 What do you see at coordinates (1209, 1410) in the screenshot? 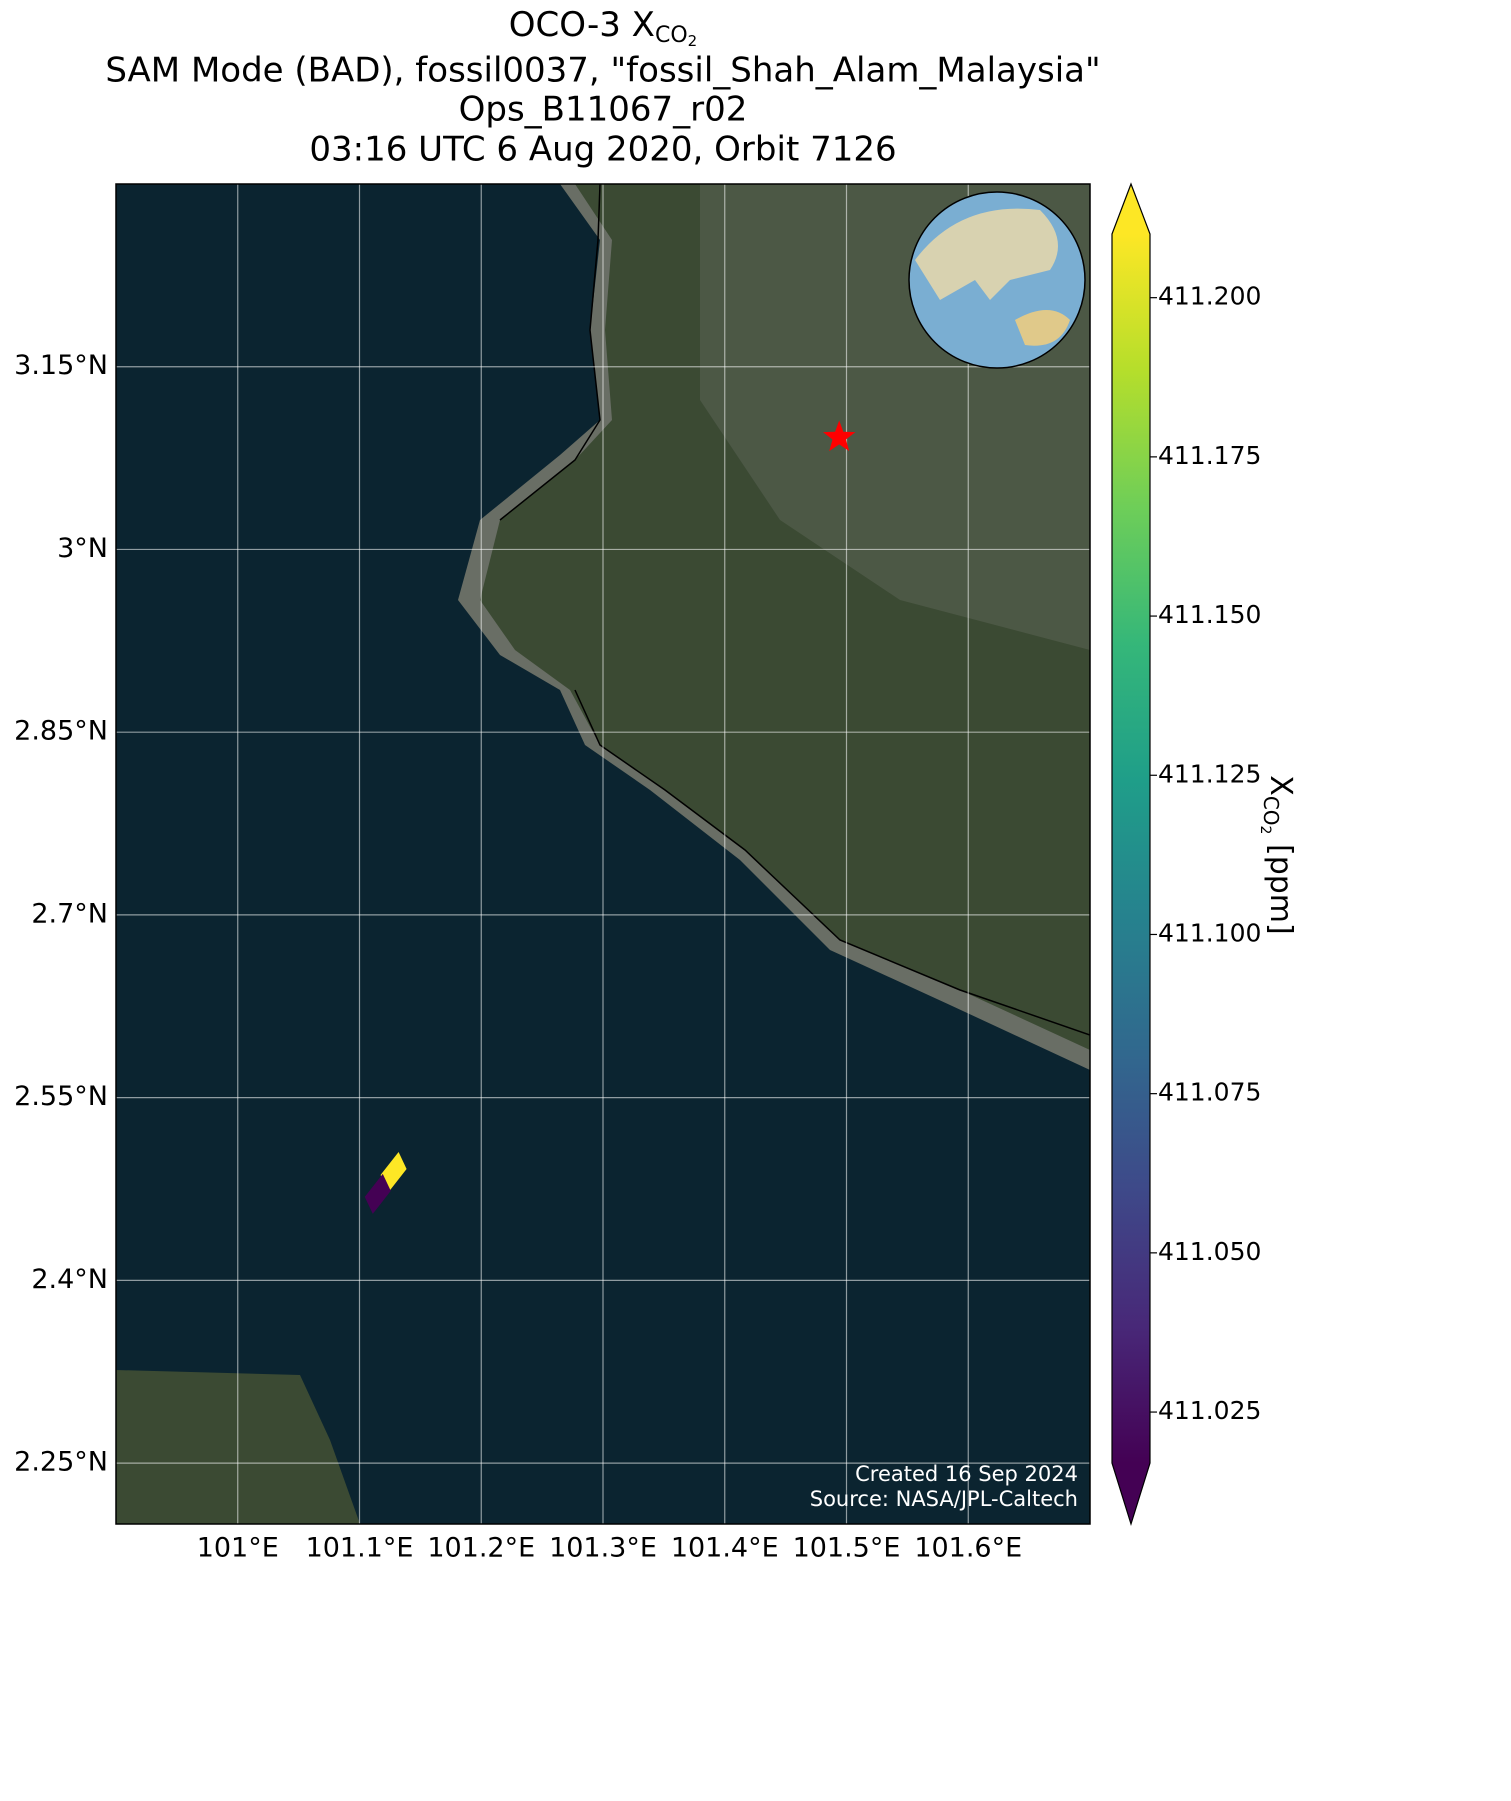
I see `colorbar-tick-label: 411.025` at bounding box center [1209, 1410].